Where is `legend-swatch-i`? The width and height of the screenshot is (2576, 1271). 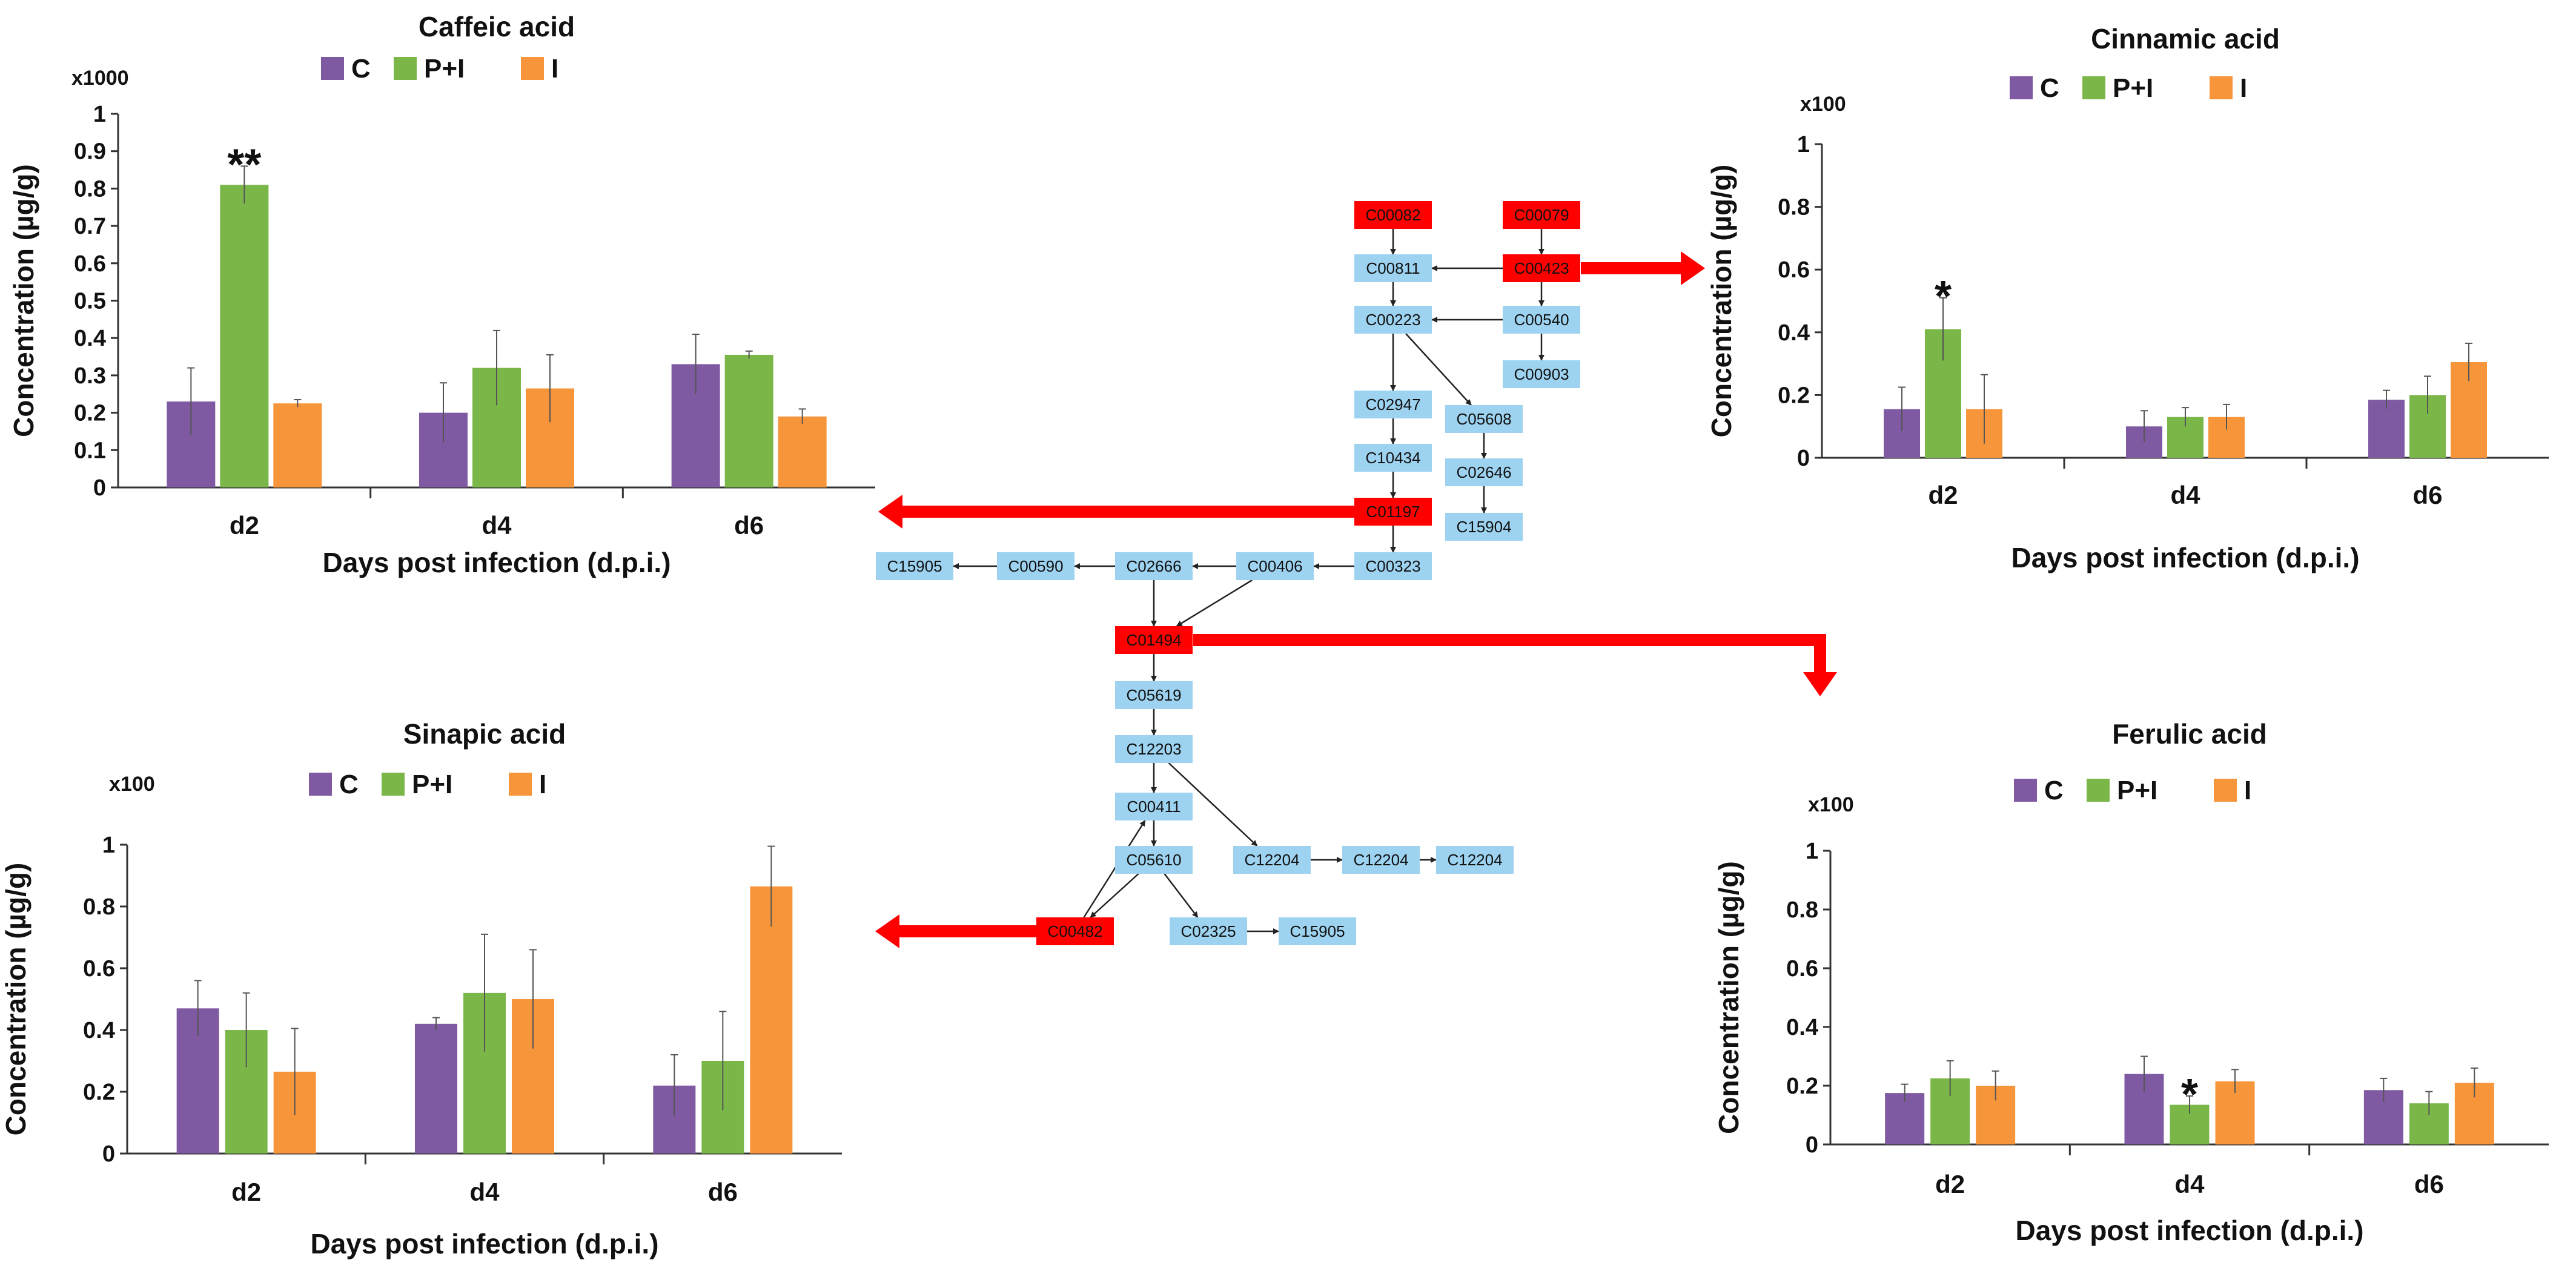
legend-swatch-i is located at coordinates (532, 68).